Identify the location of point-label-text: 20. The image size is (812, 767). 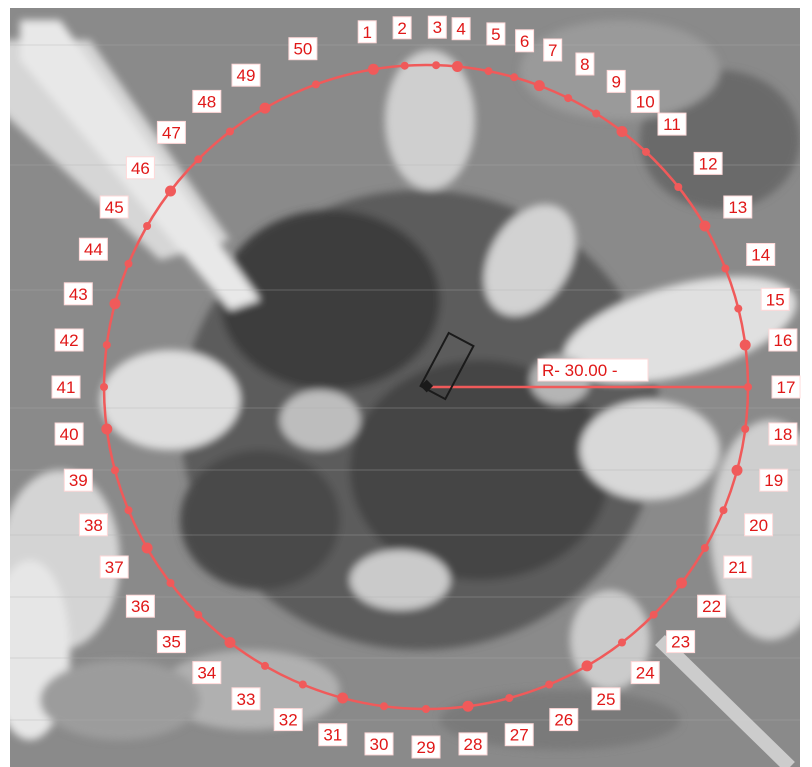
(758, 525).